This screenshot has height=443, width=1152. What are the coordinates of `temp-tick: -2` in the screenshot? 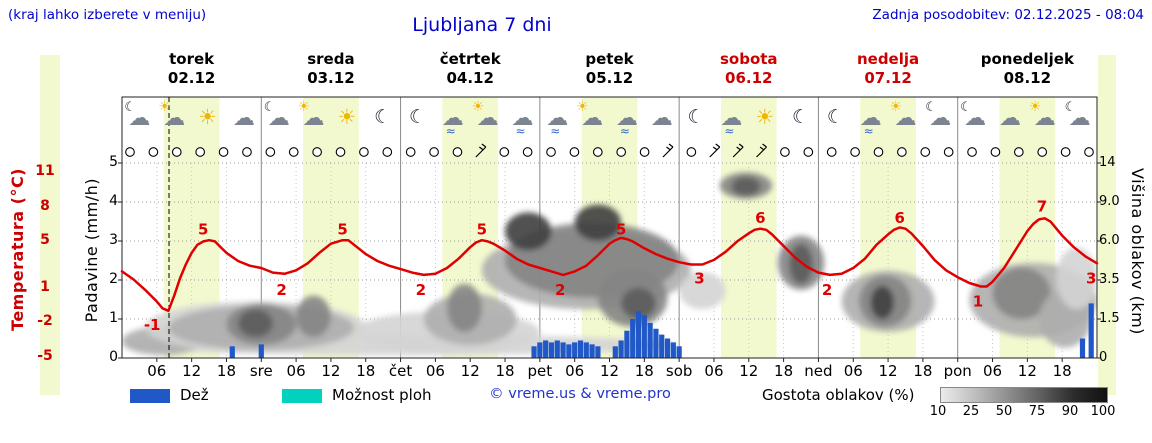 It's located at (45, 321).